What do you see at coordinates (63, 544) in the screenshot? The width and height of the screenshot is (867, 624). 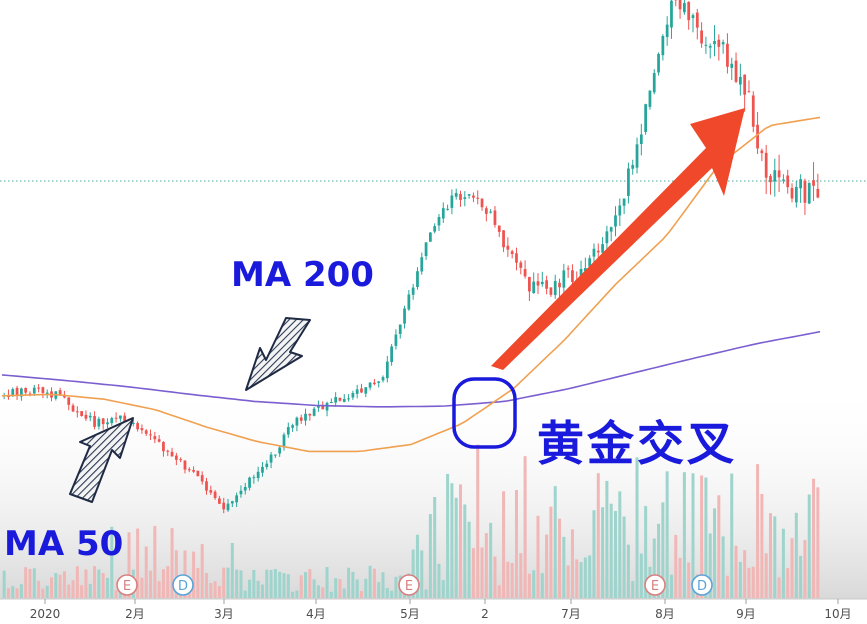 I see `ma50-label: MA 50` at bounding box center [63, 544].